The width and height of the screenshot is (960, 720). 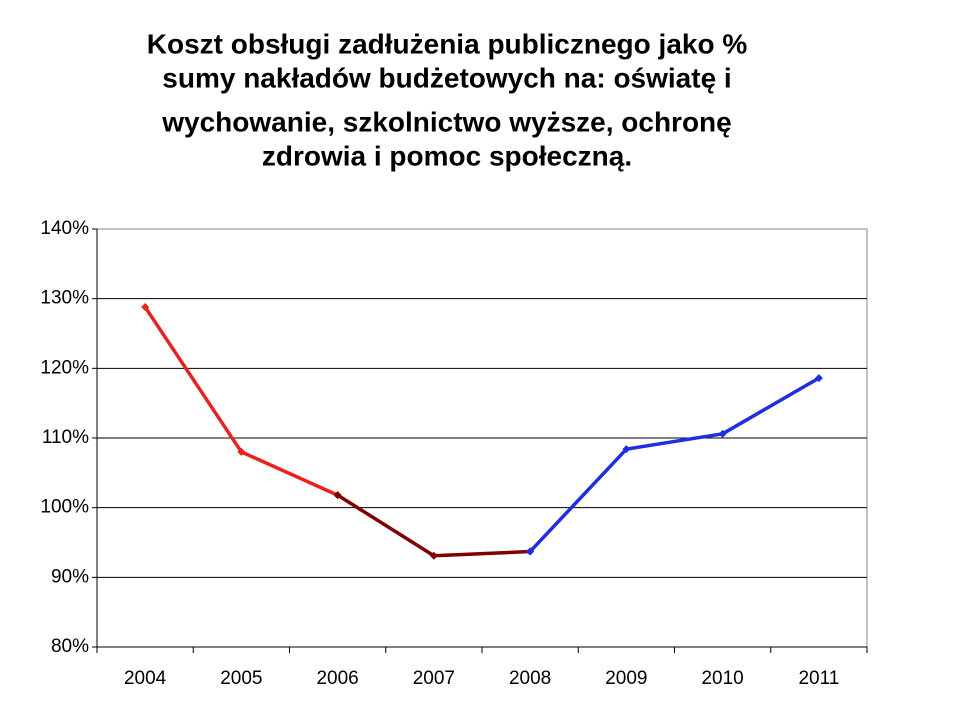 What do you see at coordinates (447, 155) in the screenshot?
I see `chart-title: zdrowia i pomoc społeczną.` at bounding box center [447, 155].